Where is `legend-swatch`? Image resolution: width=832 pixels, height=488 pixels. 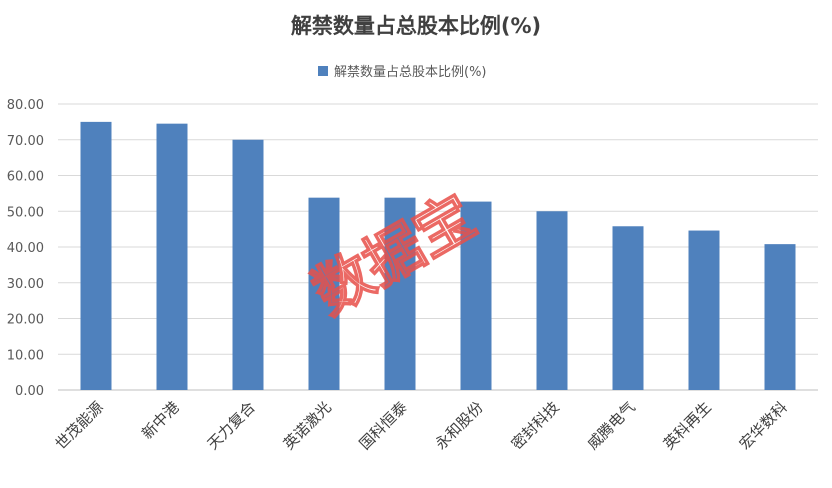 legend-swatch is located at coordinates (323, 71).